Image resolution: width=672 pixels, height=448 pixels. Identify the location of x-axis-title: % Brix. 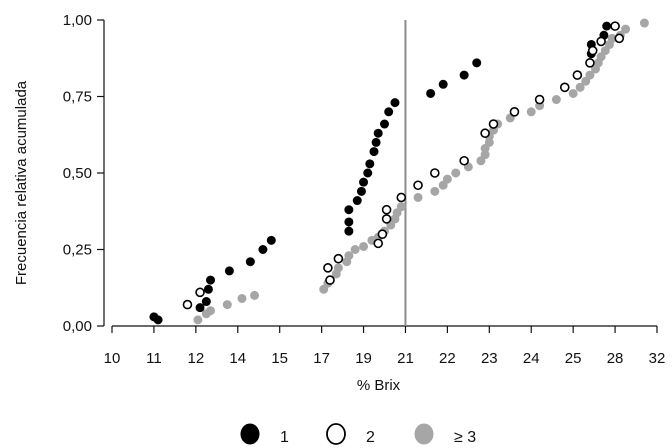
(379, 385).